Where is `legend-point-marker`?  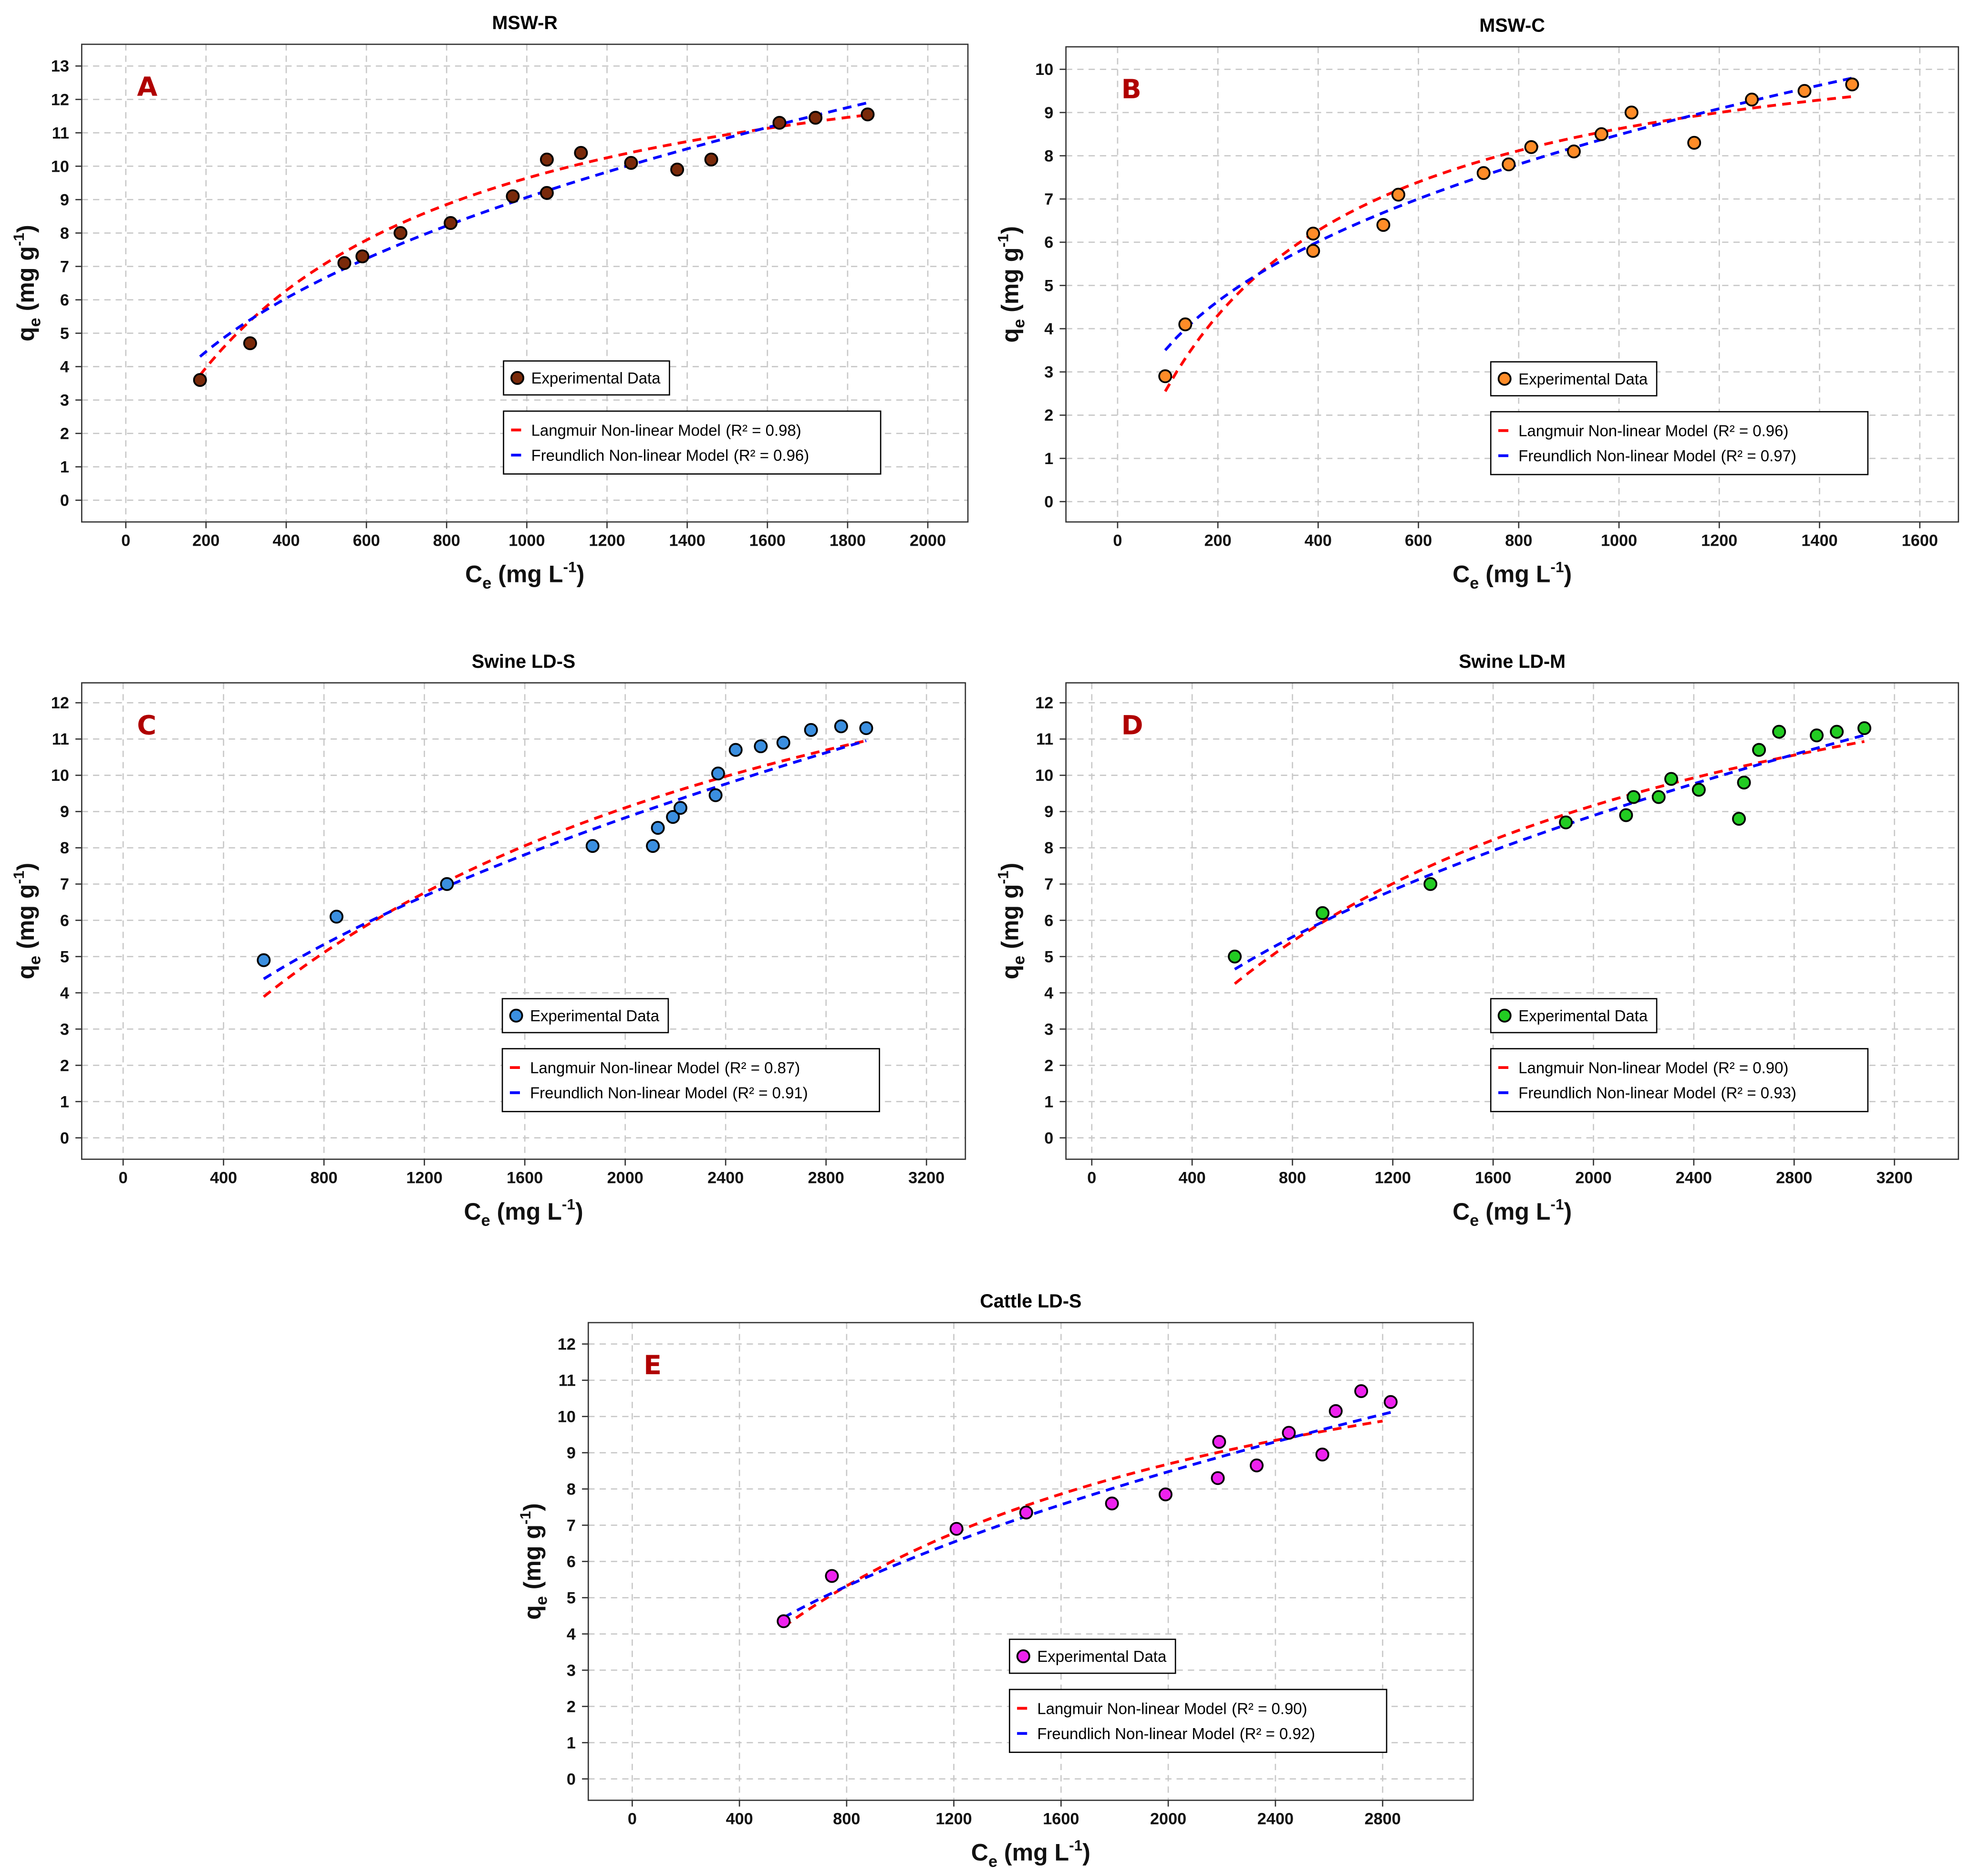 legend-point-marker is located at coordinates (517, 378).